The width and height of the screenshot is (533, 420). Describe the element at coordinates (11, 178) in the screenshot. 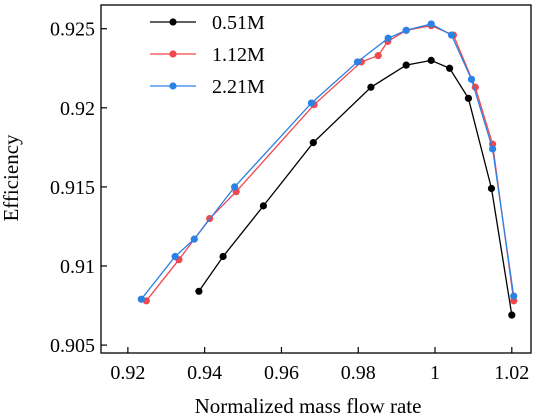

I see `y-axis-title: Efficiency` at that location.